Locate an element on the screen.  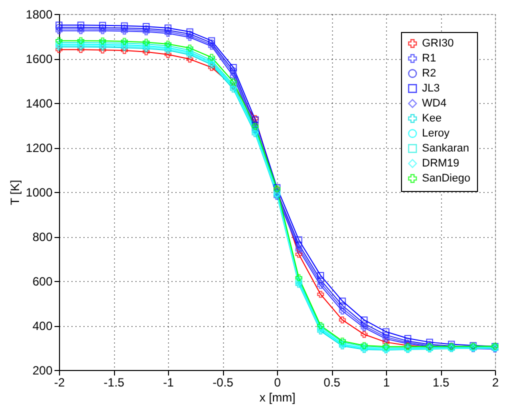
y-tick-label: 1600 is located at coordinates (39, 59).